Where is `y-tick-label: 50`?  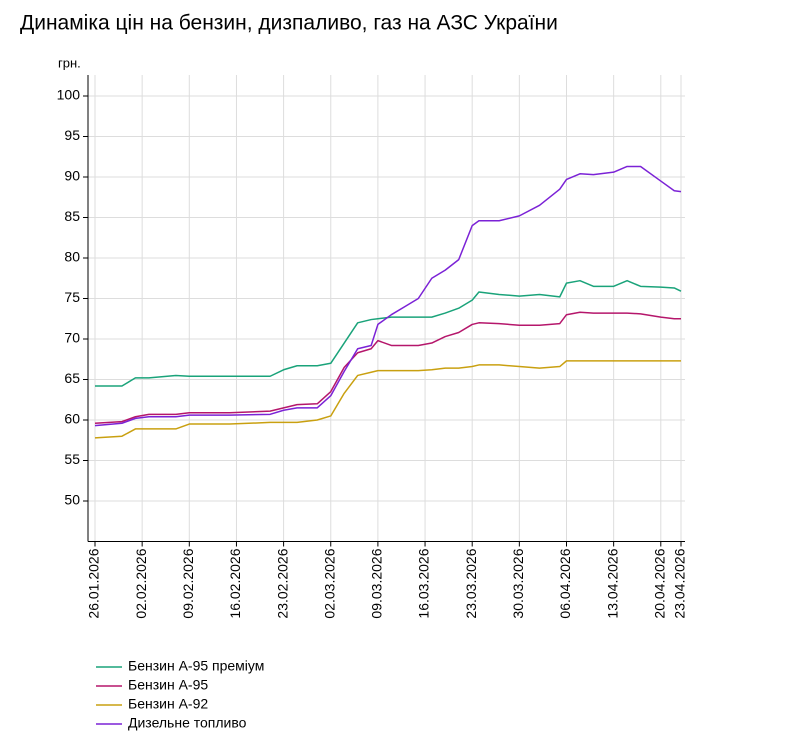
y-tick-label: 50 is located at coordinates (72, 500).